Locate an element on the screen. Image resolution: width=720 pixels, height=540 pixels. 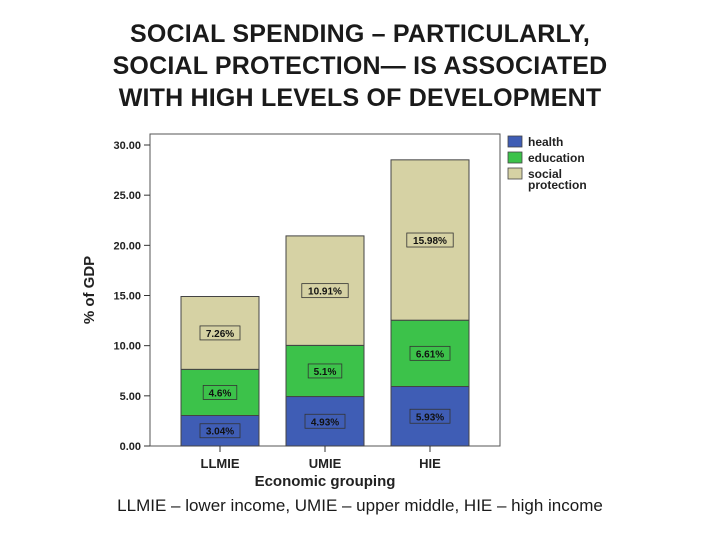
x-tick-label: HIE is located at coordinates (430, 463).